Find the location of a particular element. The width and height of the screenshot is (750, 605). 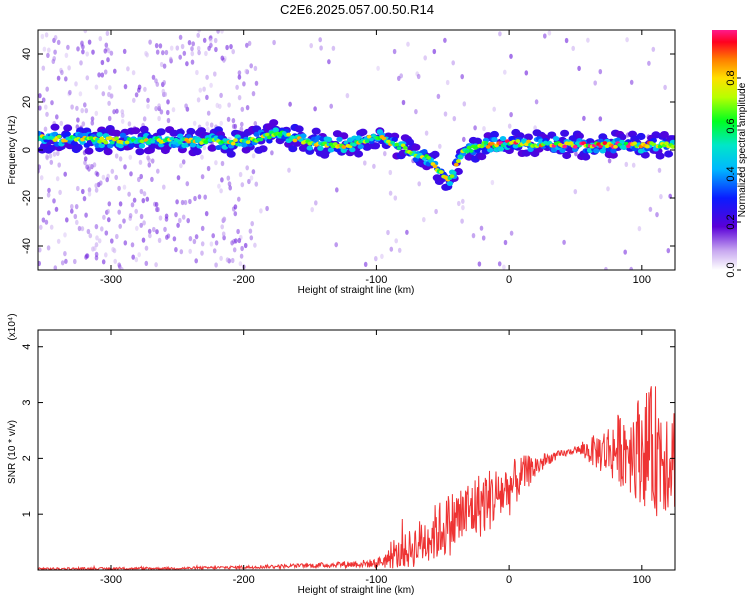

x-tick-label: -300 is located at coordinates (111, 580).